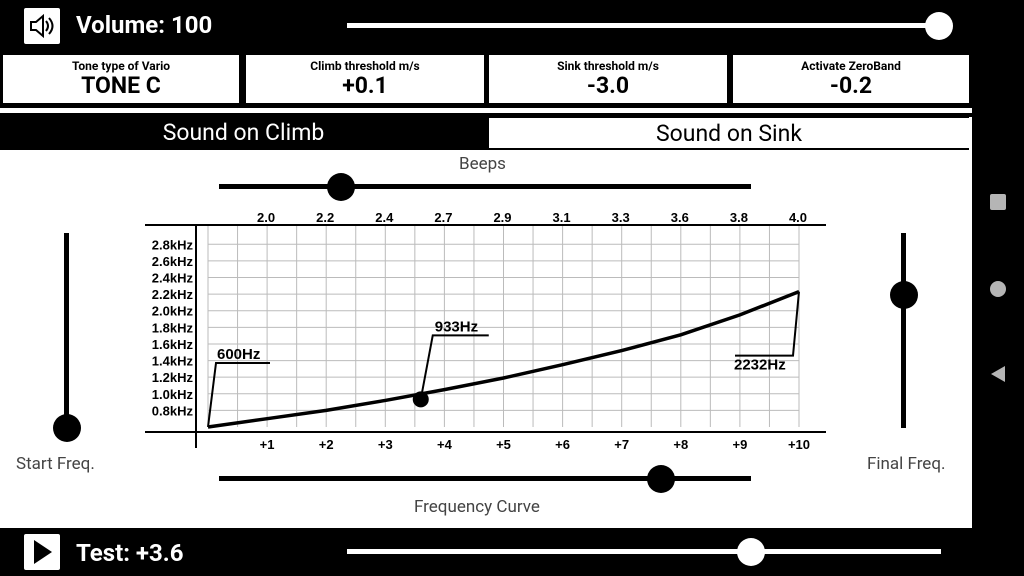  What do you see at coordinates (562, 217) in the screenshot?
I see `top-tick-label: 3.1` at bounding box center [562, 217].